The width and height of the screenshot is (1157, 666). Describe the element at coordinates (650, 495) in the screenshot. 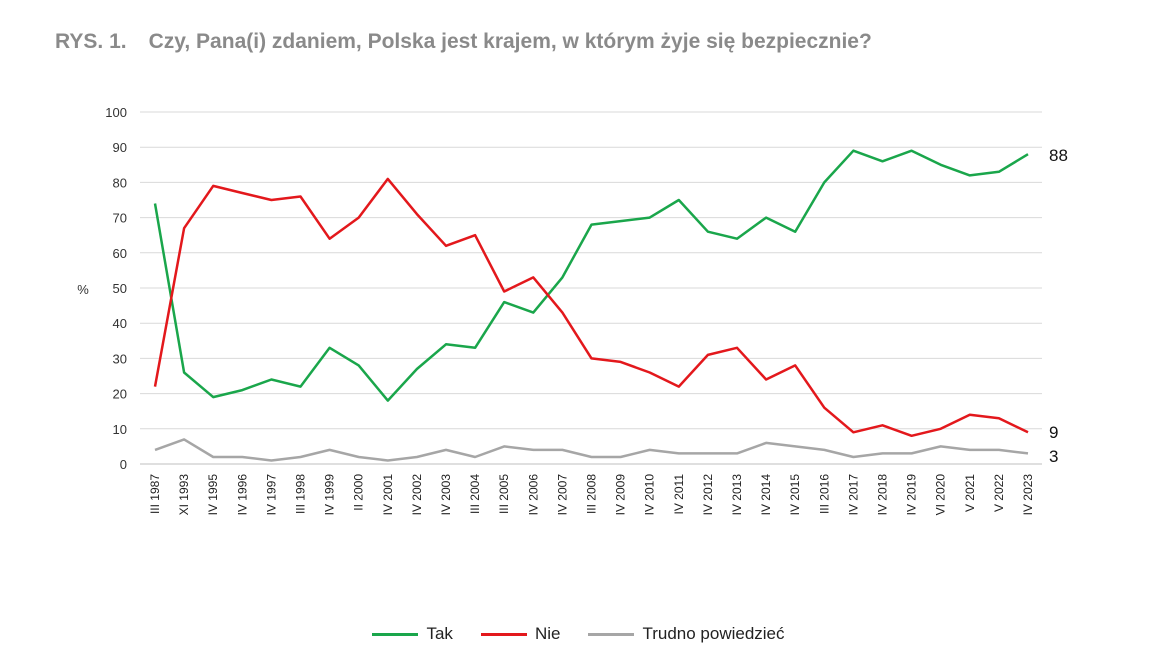

I see `x-tick-label: IV 2010` at that location.